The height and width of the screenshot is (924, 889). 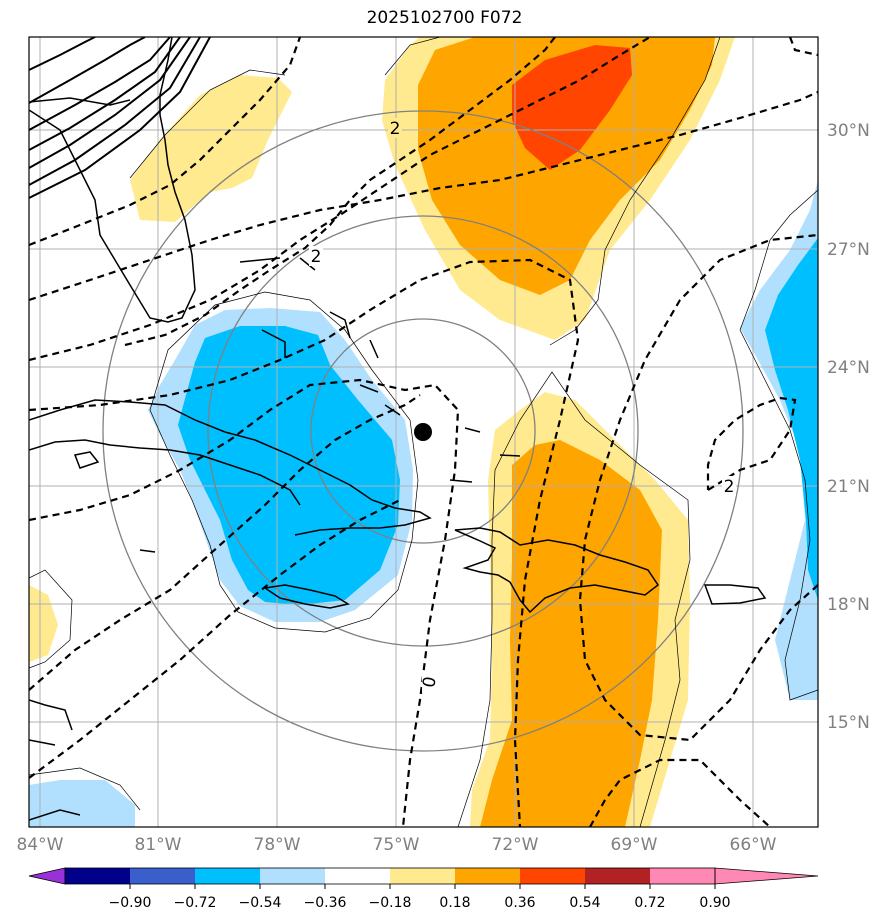 I want to click on colorbar-tick-label: 0.54, so click(x=584, y=903).